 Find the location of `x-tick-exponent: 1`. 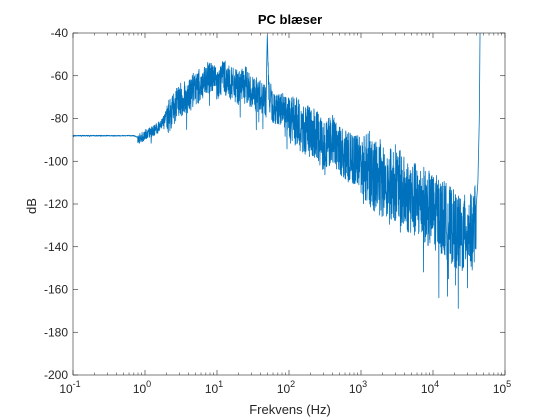

x-tick-exponent: 1 is located at coordinates (220, 384).